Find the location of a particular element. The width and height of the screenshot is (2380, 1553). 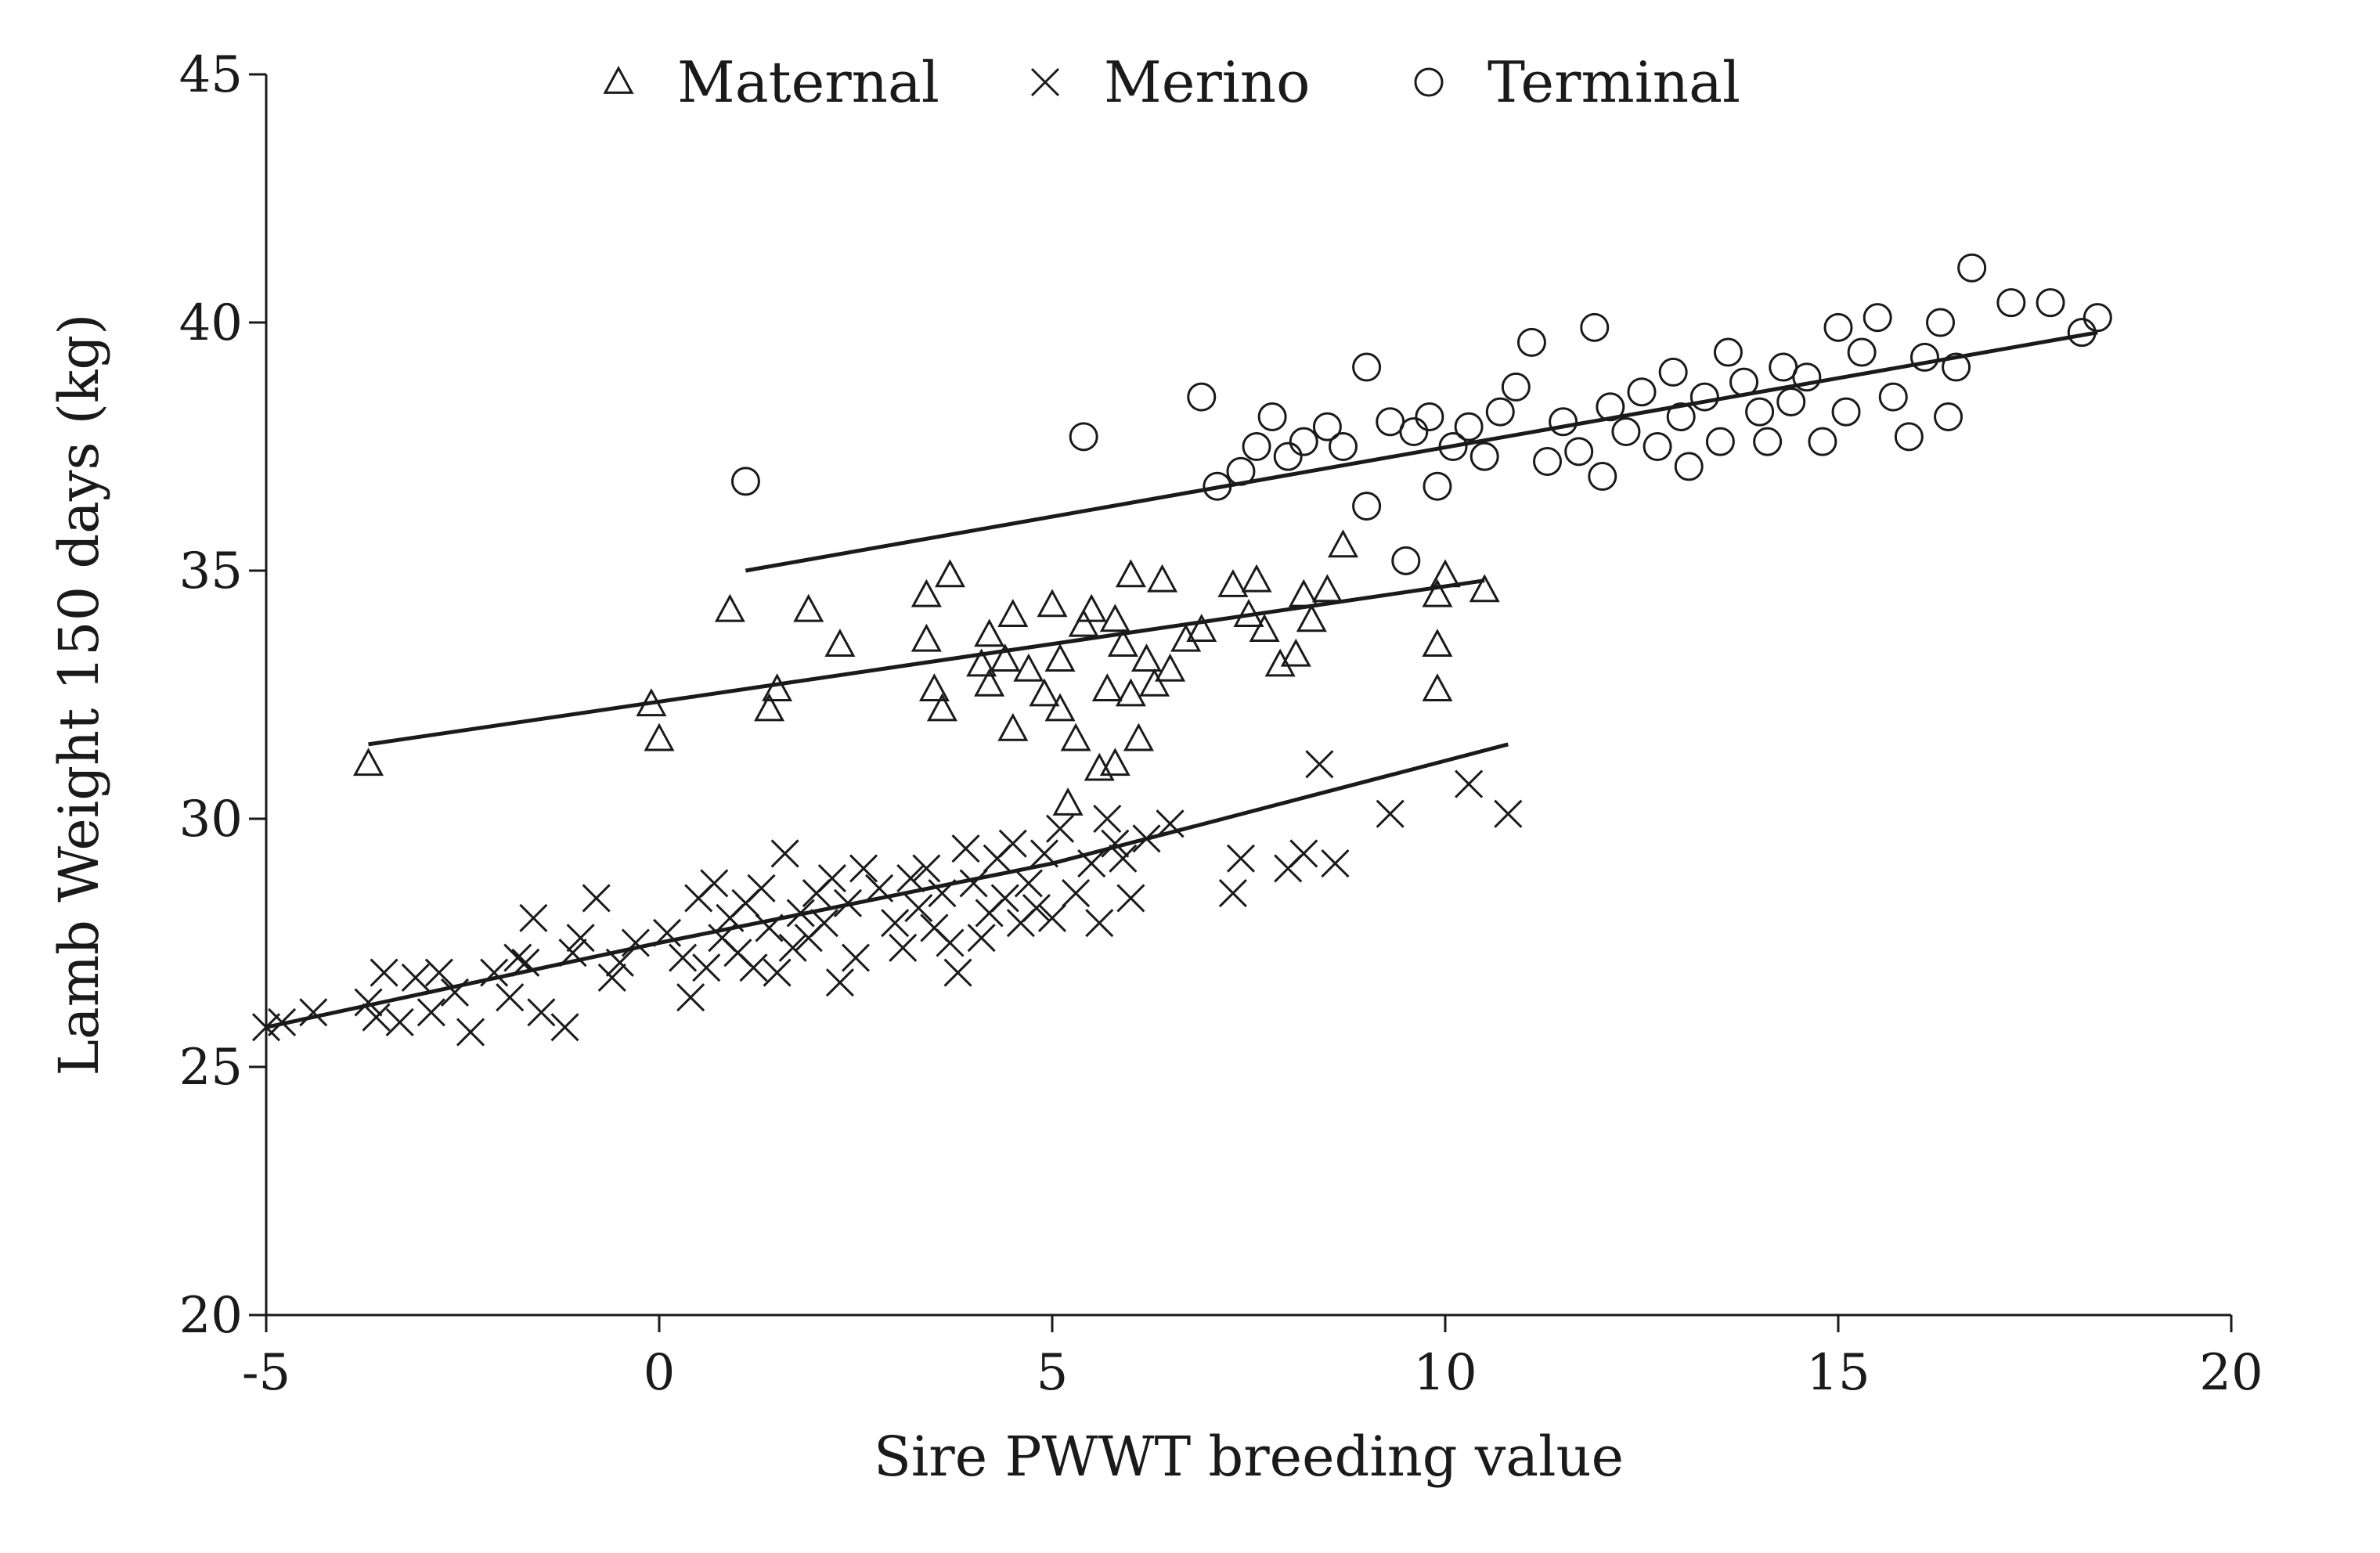

maternal-trendline is located at coordinates (926, 662).